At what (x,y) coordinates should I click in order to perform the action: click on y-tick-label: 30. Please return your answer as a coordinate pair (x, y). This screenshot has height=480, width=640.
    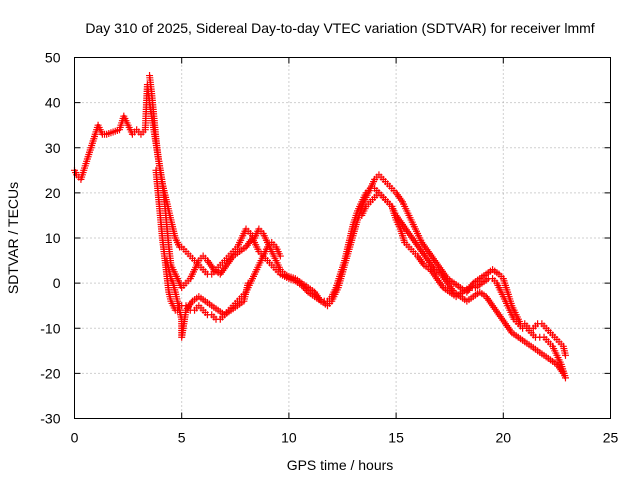
    Looking at the image, I should click on (53, 148).